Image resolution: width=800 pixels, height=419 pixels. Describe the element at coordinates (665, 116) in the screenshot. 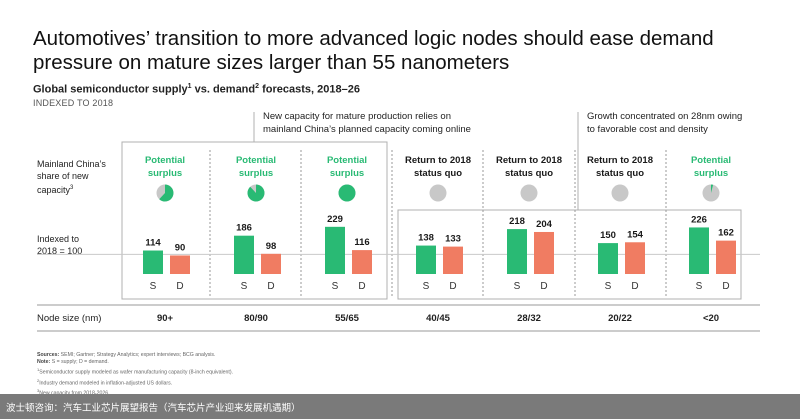

I see `callout-right-line1: Growth concentrated on 28nm owing` at that location.